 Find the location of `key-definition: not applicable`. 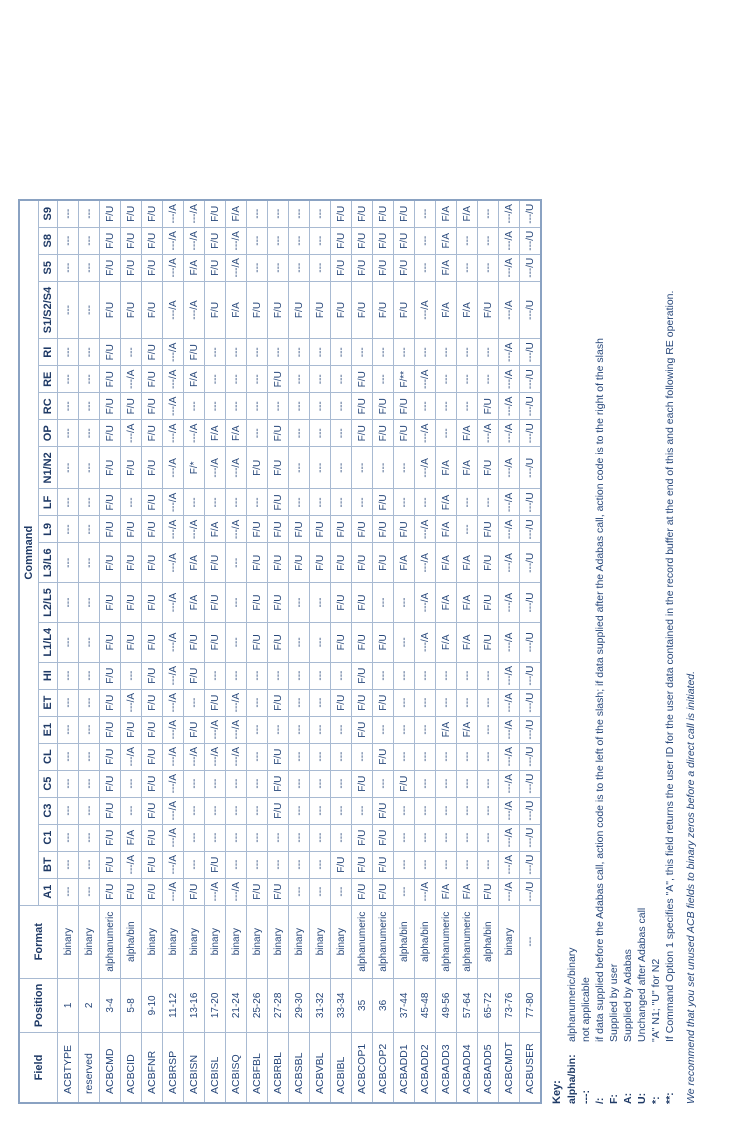

key-definition: not applicable is located at coordinates (586, 1009).